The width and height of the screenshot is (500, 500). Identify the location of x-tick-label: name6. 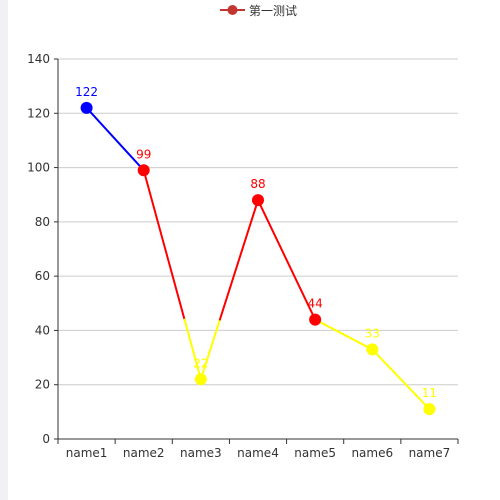
(372, 453).